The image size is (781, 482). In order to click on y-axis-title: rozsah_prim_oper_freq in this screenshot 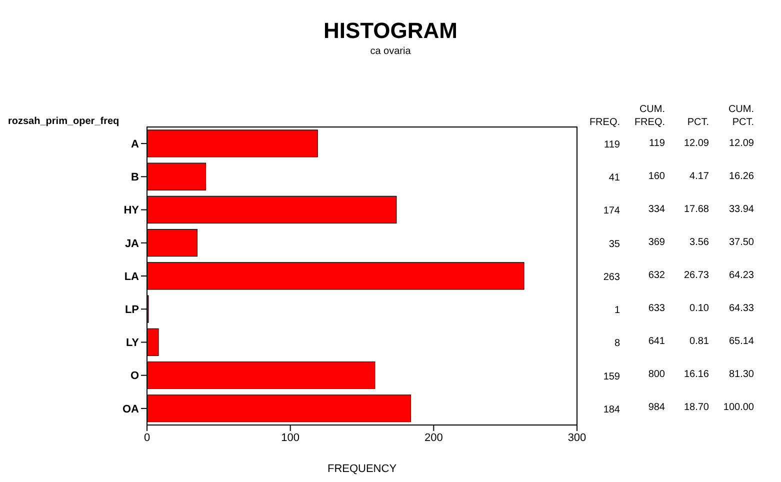, I will do `click(64, 121)`.